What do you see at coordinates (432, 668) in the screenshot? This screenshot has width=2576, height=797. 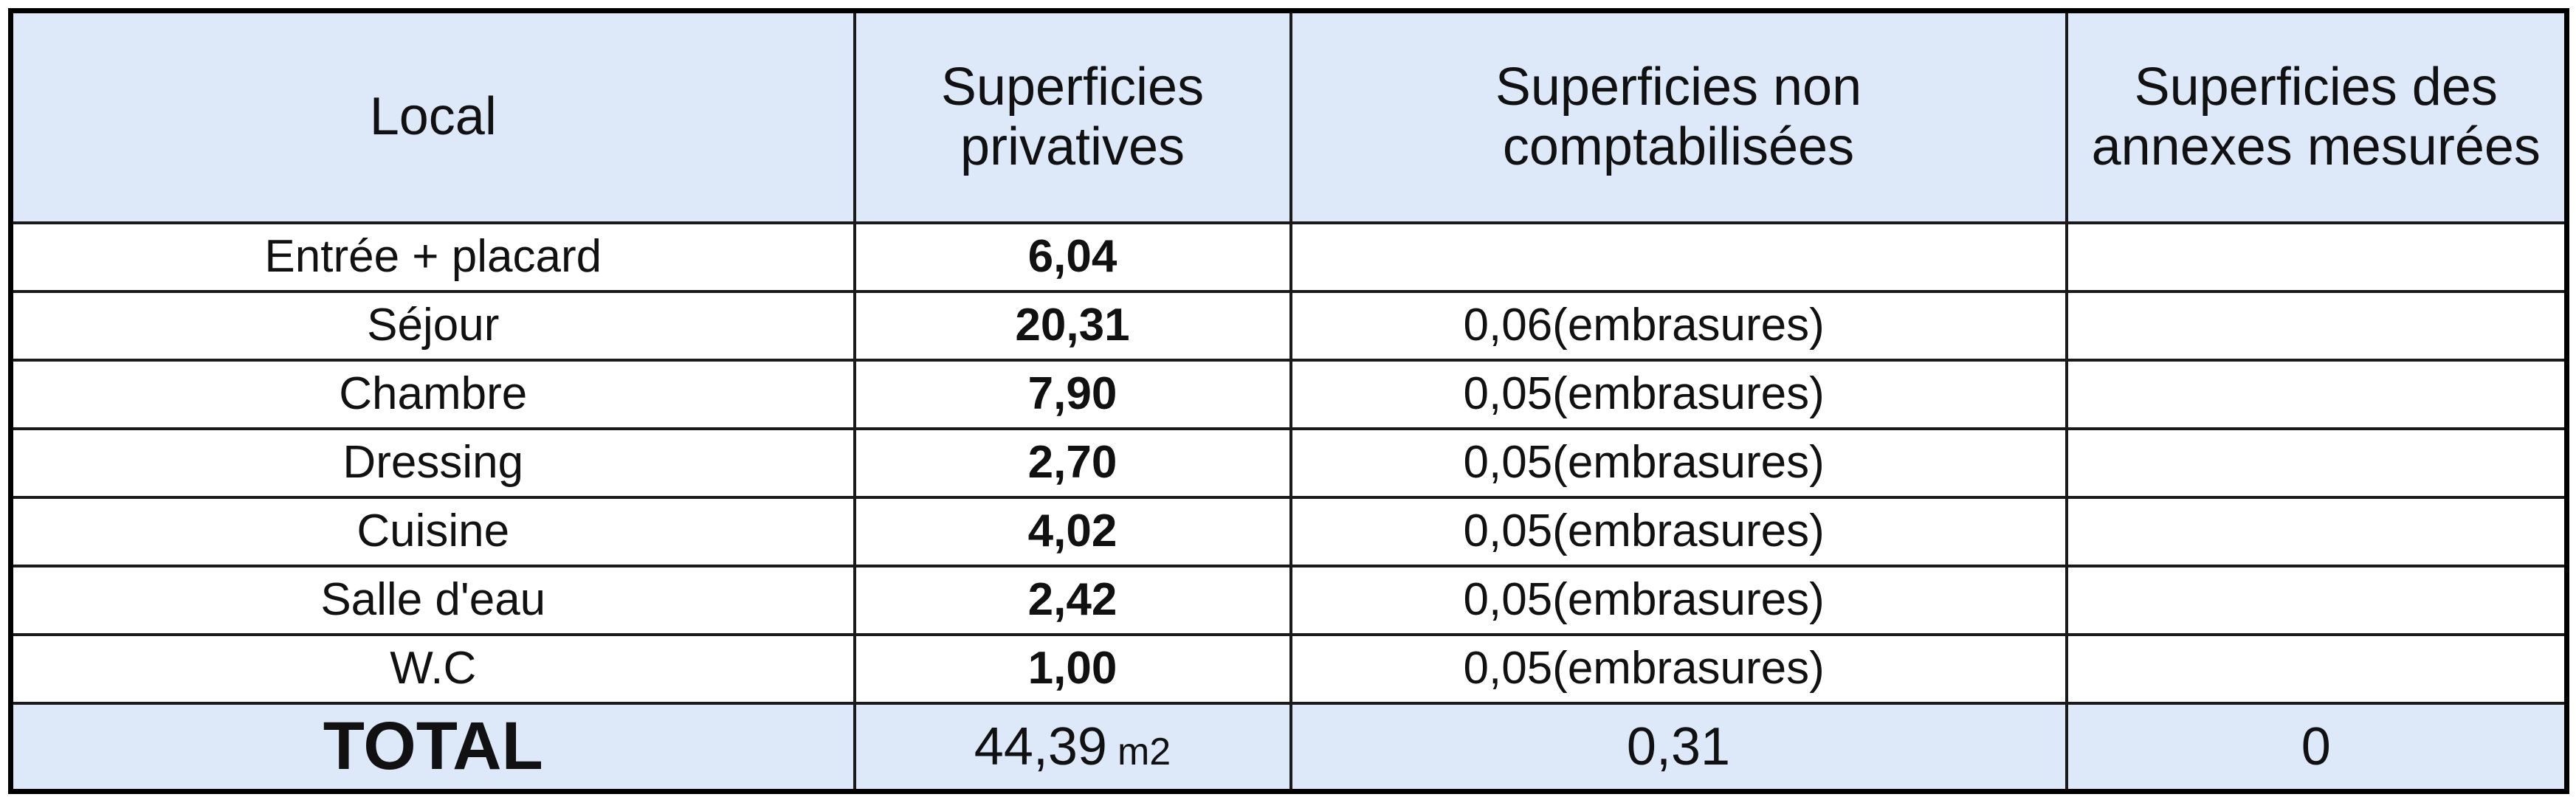 I see `local-cell: W.C` at bounding box center [432, 668].